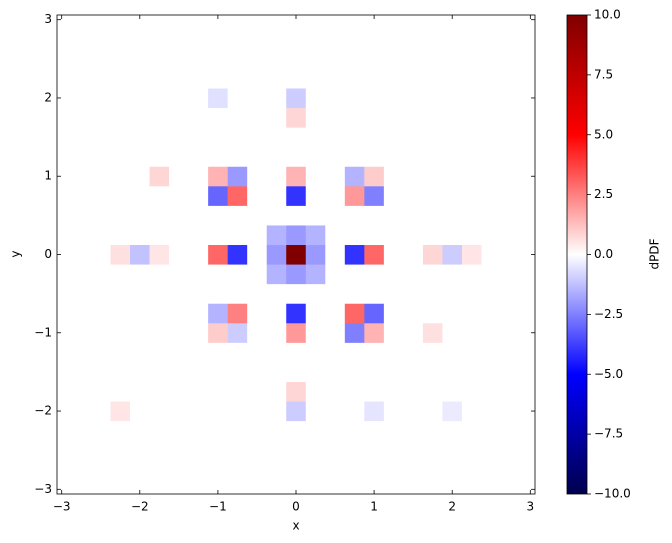 This screenshot has height=543, width=672. I want to click on x-tick-label: 0, so click(296, 507).